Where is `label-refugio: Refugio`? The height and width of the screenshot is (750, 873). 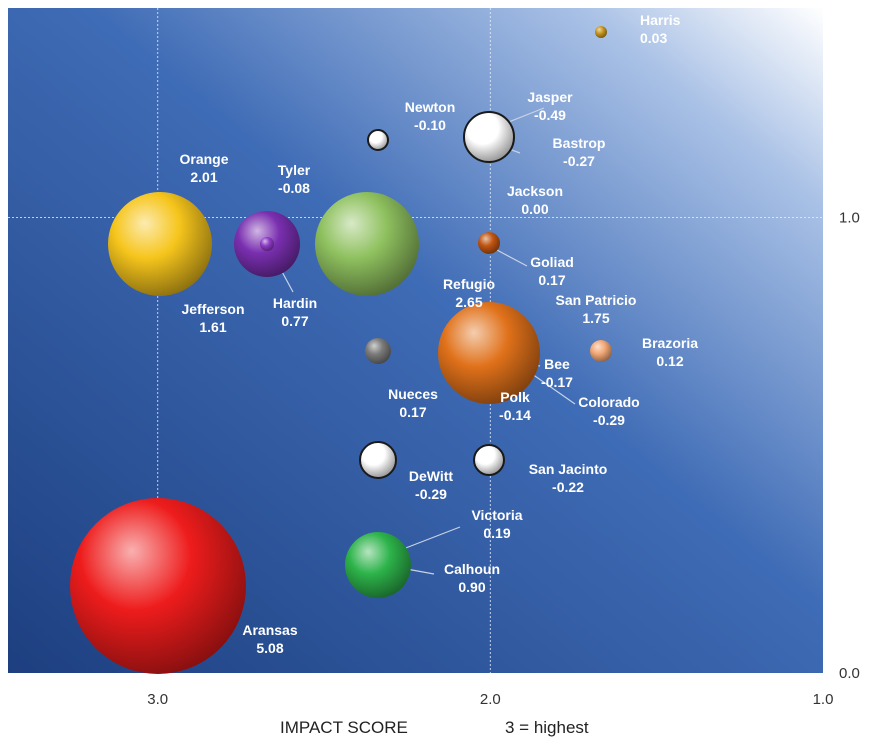
label-refugio: Refugio is located at coordinates (469, 284).